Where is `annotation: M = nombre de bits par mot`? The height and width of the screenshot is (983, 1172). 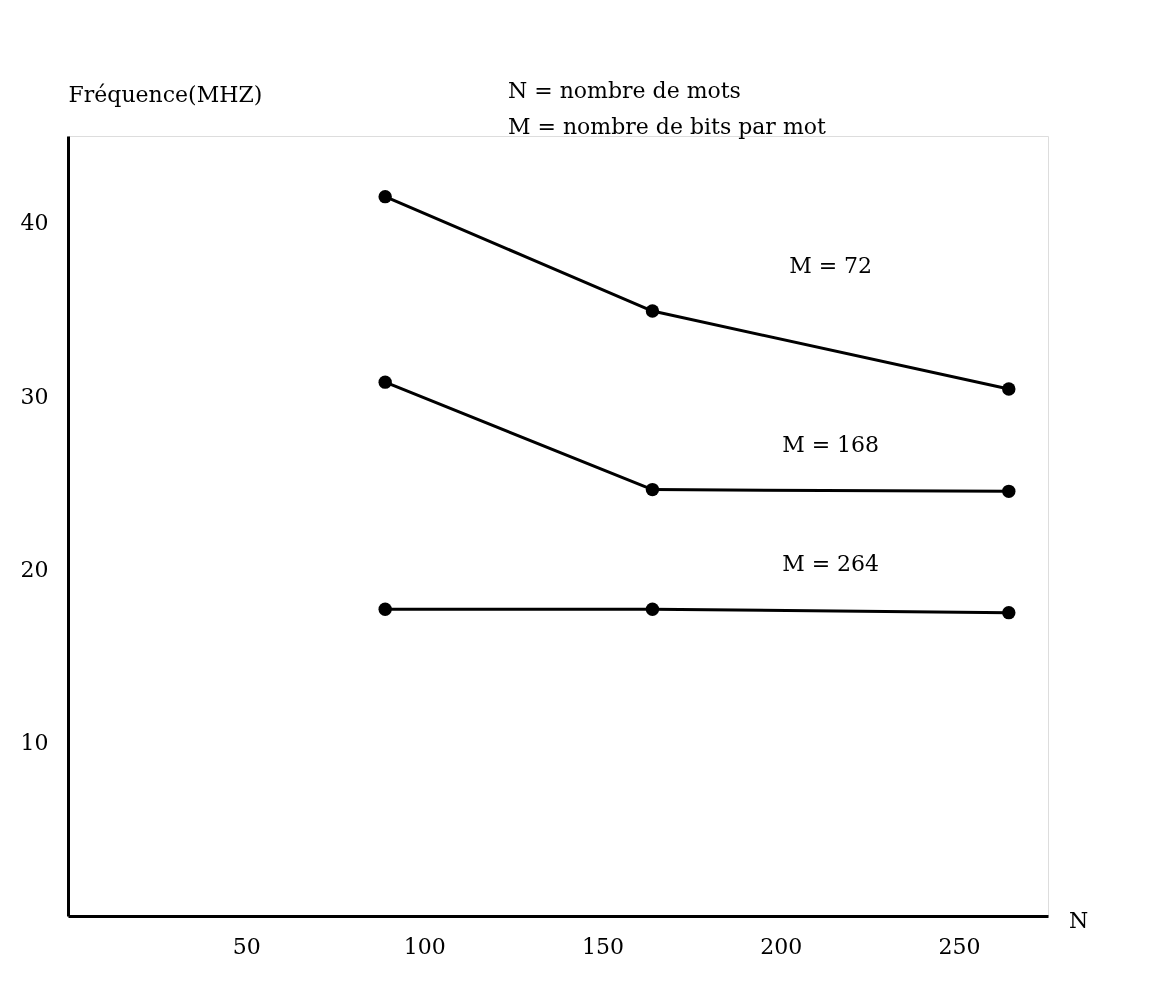 annotation: M = nombre de bits par mot is located at coordinates (667, 126).